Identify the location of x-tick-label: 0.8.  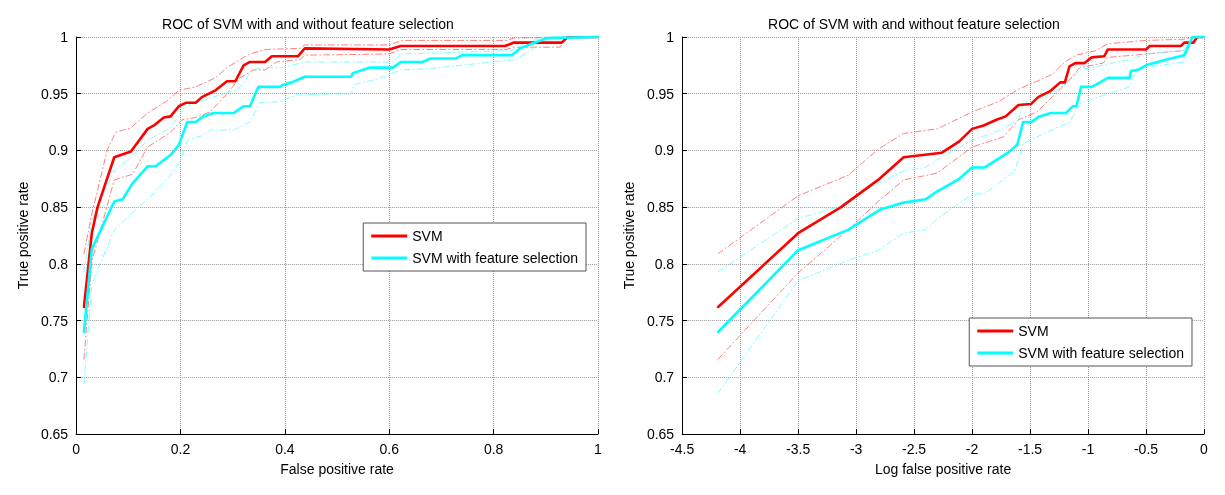
(493, 449).